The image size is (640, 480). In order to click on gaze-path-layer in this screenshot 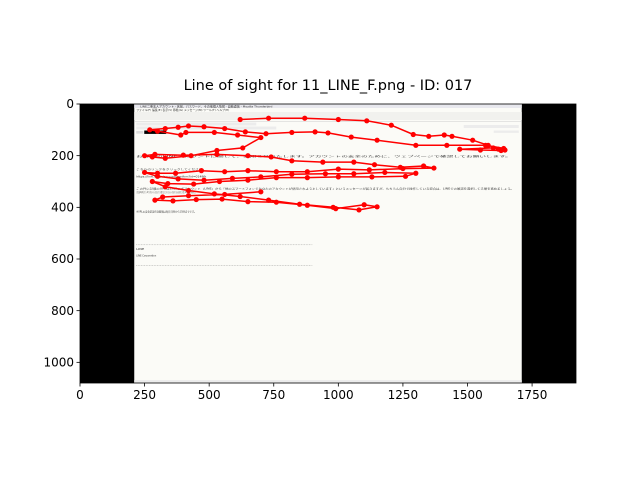, I will do `click(324, 164)`.